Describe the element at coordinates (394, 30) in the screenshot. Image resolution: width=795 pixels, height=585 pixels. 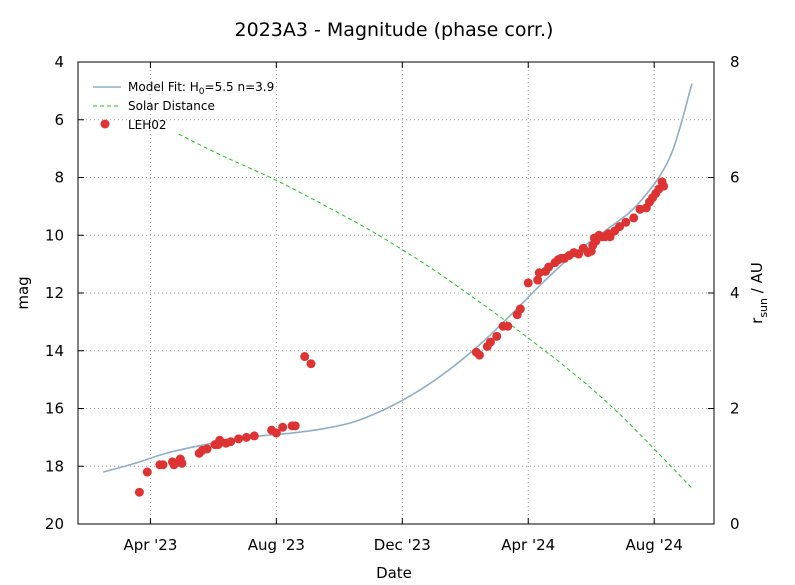
I see `chart-title: 2023A3 - Magnitude (phase corr.)` at that location.